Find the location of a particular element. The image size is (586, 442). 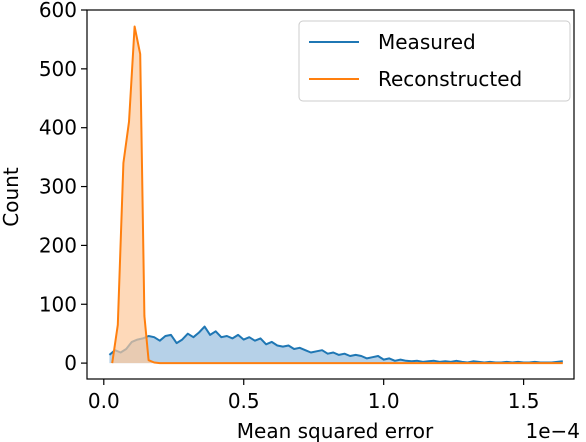

legend: Measured Reconstructed is located at coordinates (434, 61).